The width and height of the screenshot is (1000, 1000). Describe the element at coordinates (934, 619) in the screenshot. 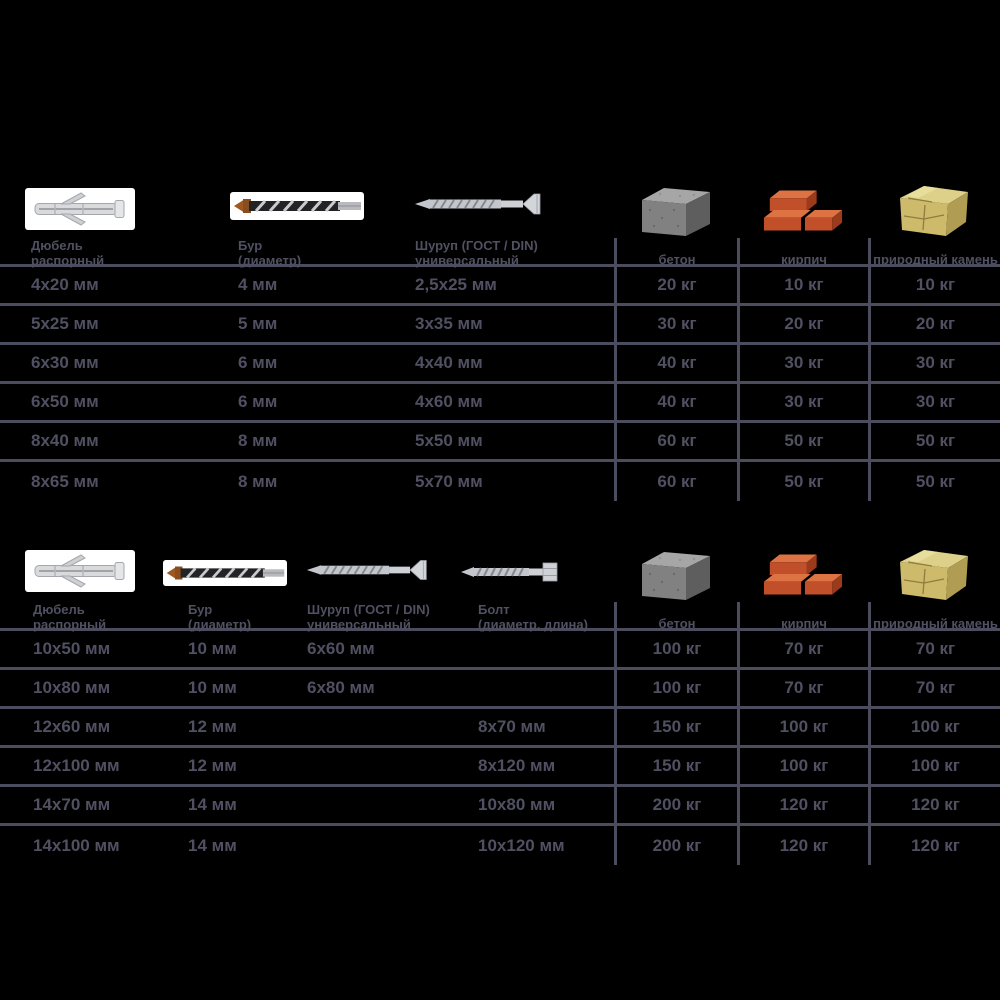

I see `stone-column-header: природный камень` at that location.